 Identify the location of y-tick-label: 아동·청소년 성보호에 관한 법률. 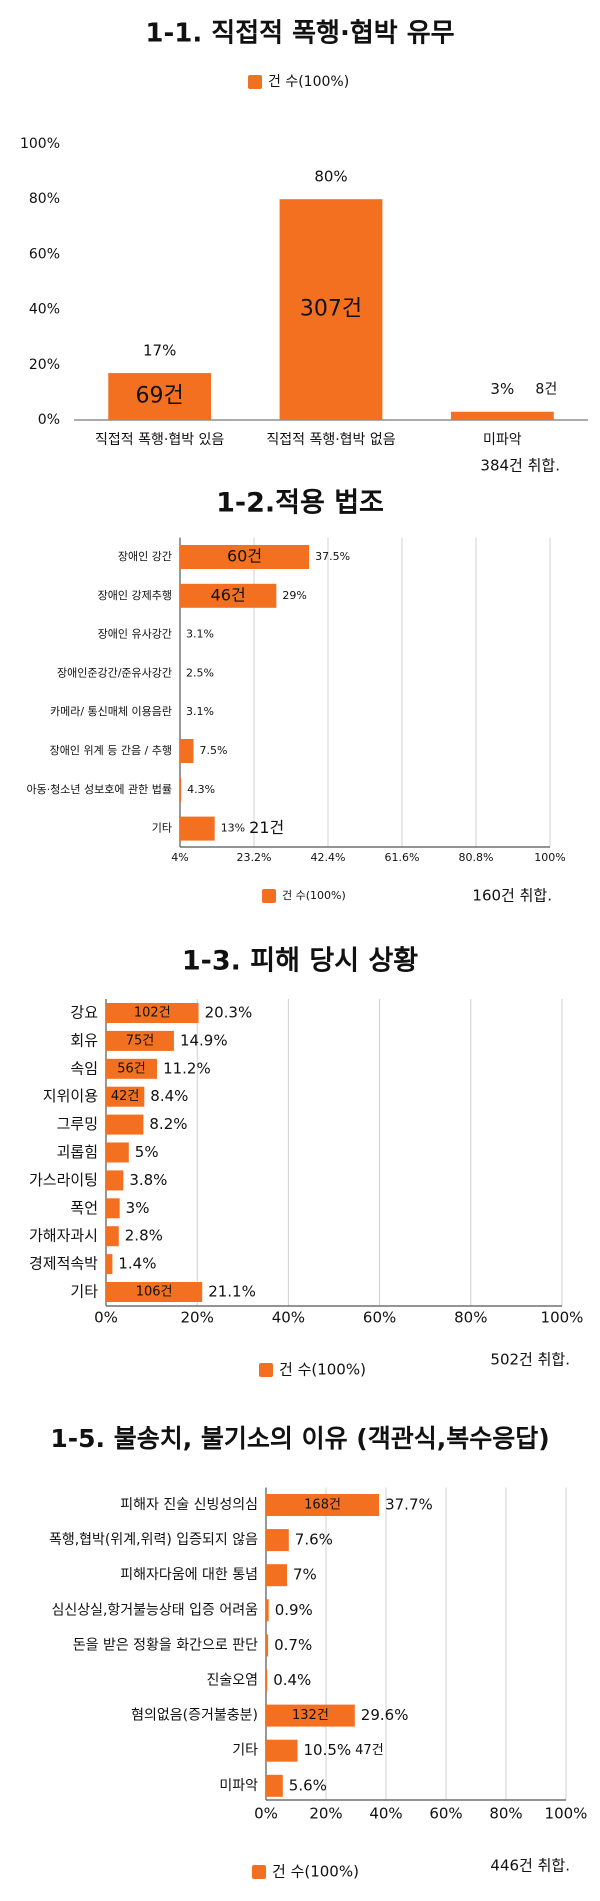
(99, 789).